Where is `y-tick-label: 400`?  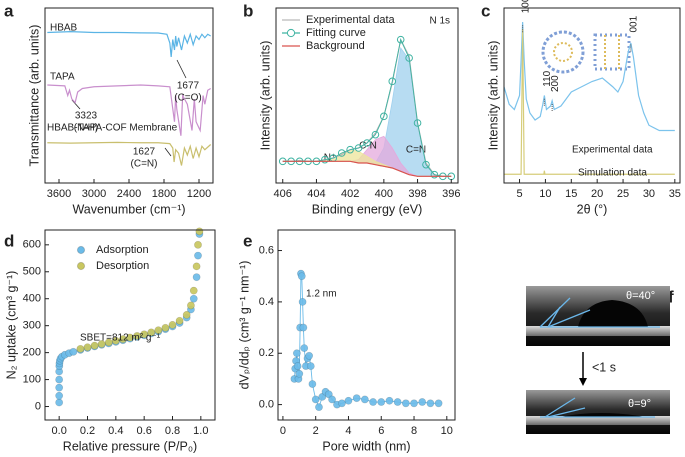
y-tick-label: 400 is located at coordinates (32, 299).